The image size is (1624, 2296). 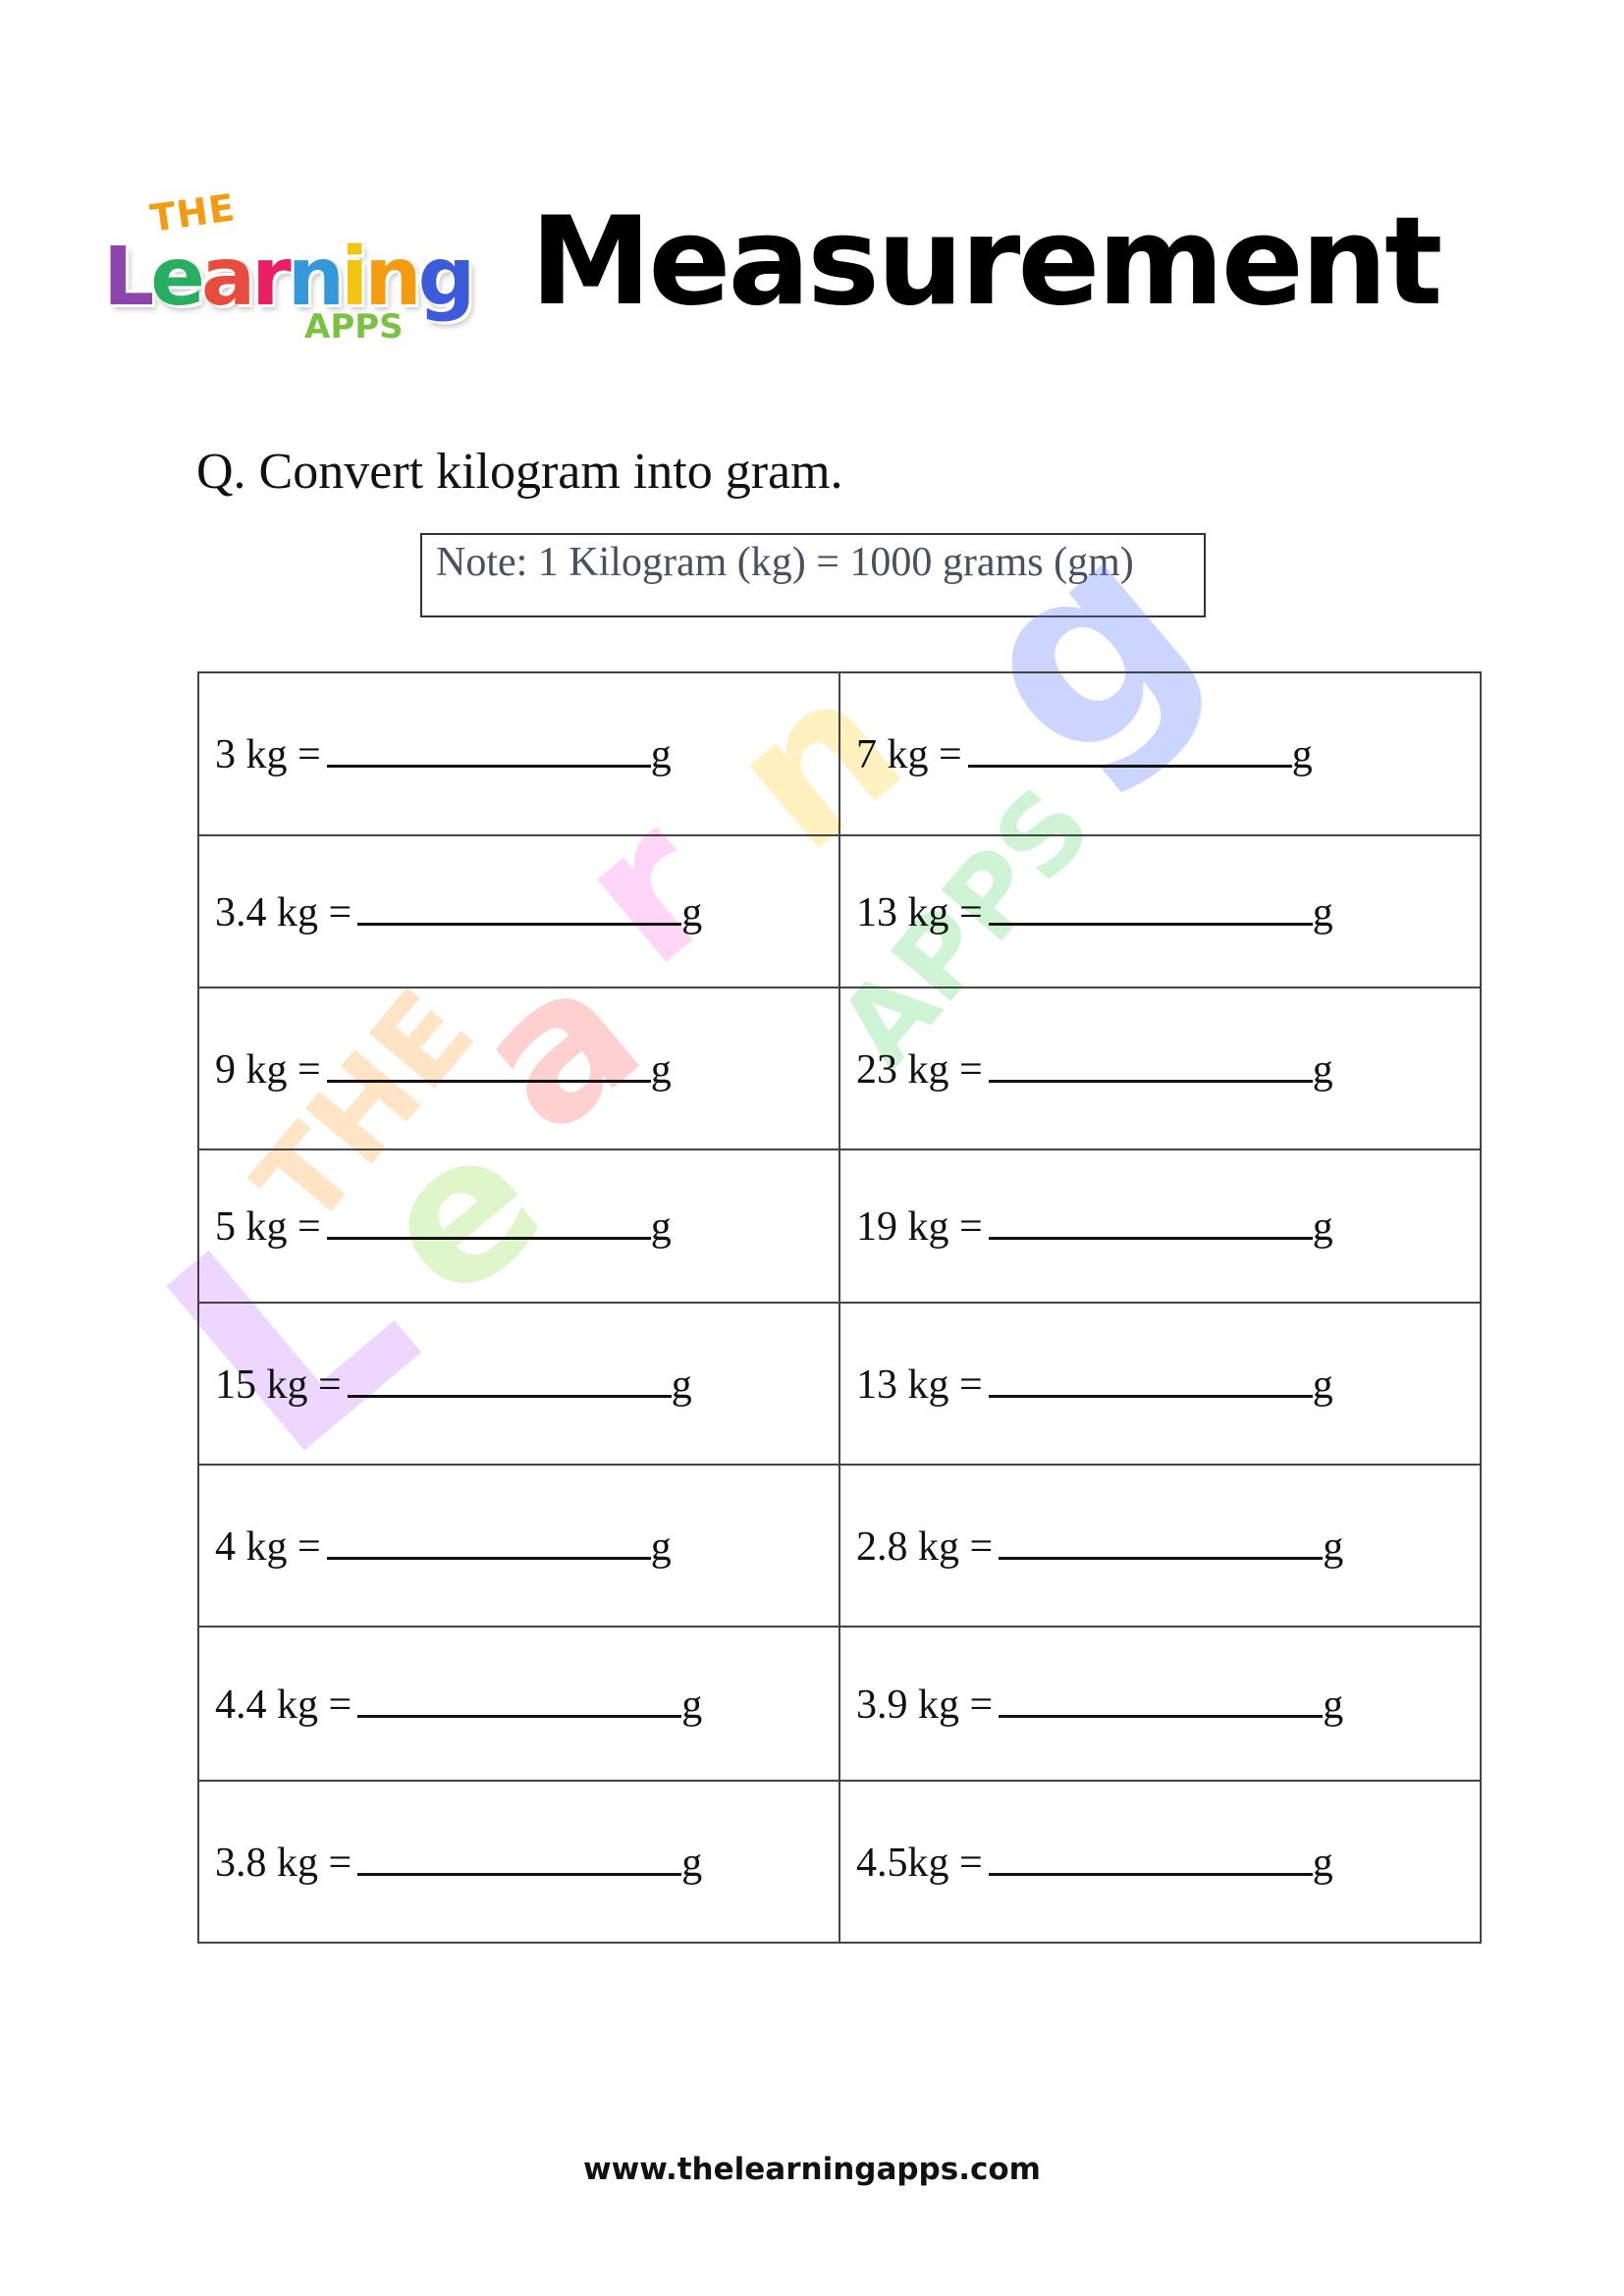 I want to click on conversion-prompt: 19 kg =, so click(x=919, y=1227).